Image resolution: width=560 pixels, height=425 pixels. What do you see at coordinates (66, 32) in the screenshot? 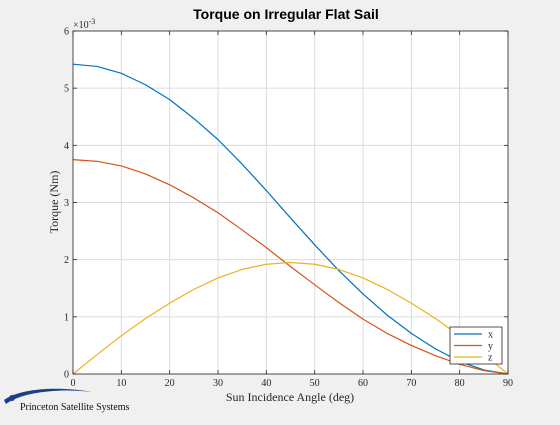
I see `y-tick-label: 6` at bounding box center [66, 32].